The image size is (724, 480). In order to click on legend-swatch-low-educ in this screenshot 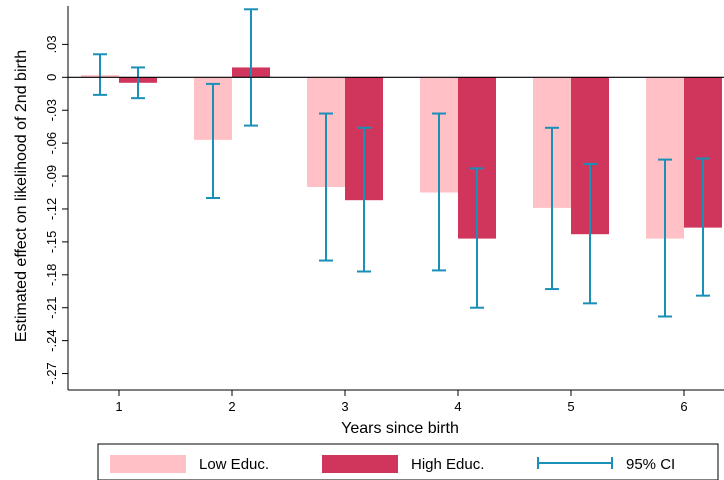, I will do `click(148, 464)`.